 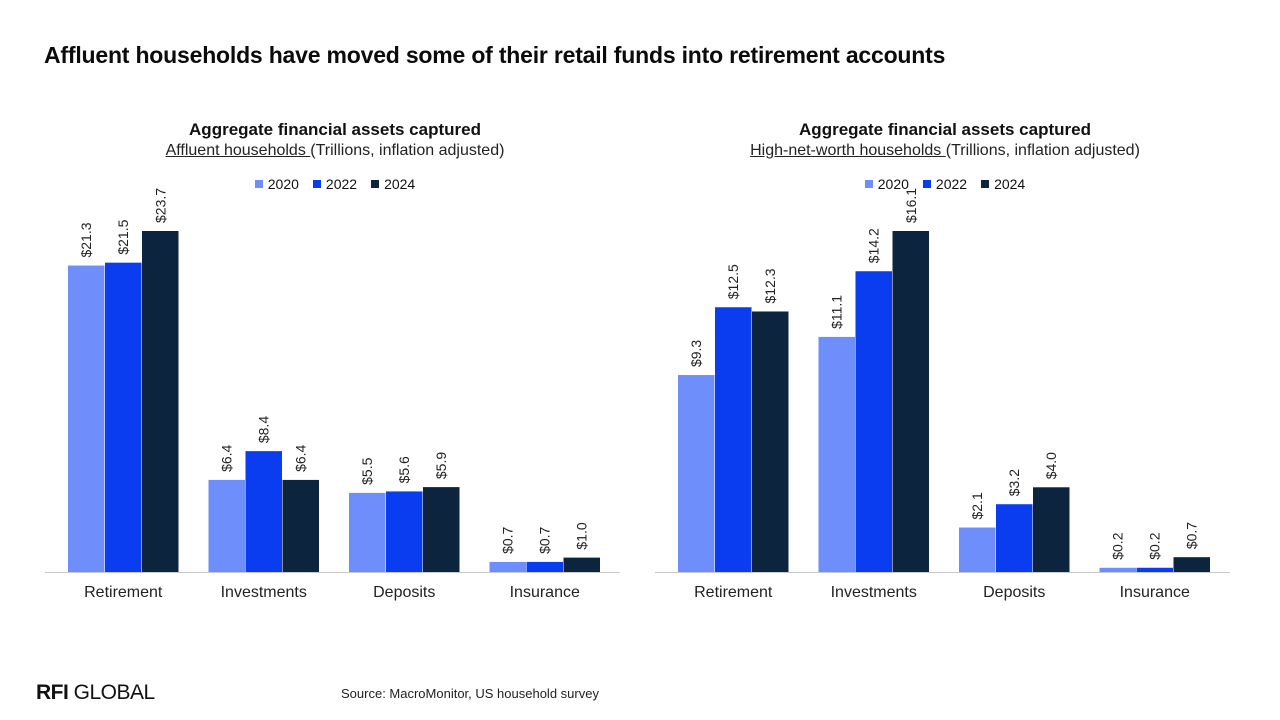 What do you see at coordinates (1014, 482) in the screenshot?
I see `data-label: $3.2` at bounding box center [1014, 482].